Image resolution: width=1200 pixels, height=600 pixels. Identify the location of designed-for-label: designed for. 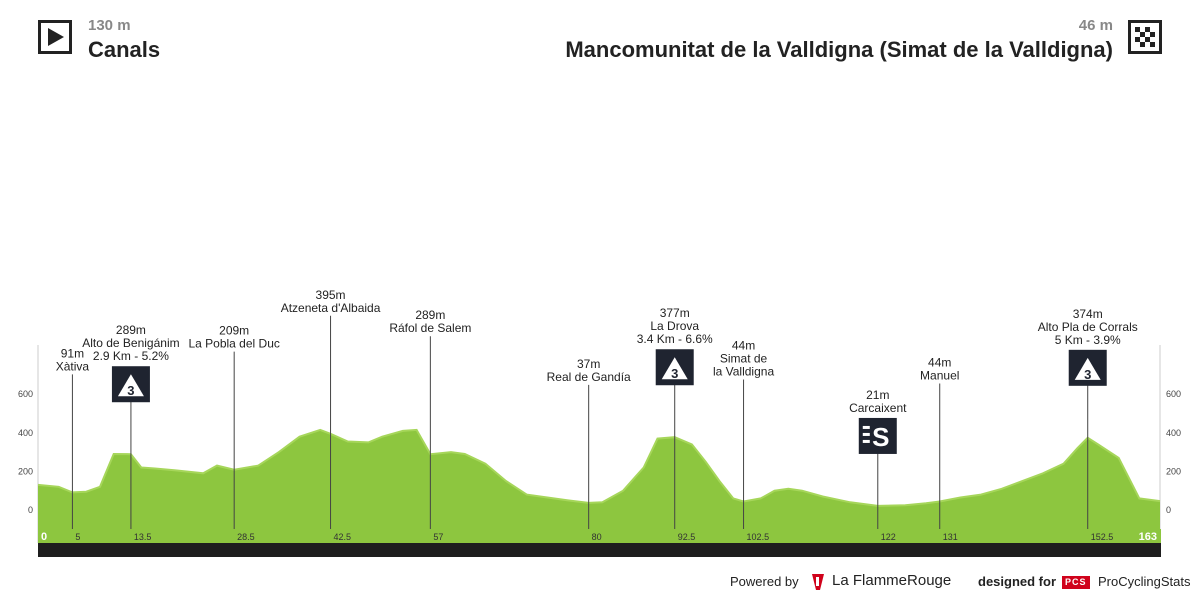
(1017, 581).